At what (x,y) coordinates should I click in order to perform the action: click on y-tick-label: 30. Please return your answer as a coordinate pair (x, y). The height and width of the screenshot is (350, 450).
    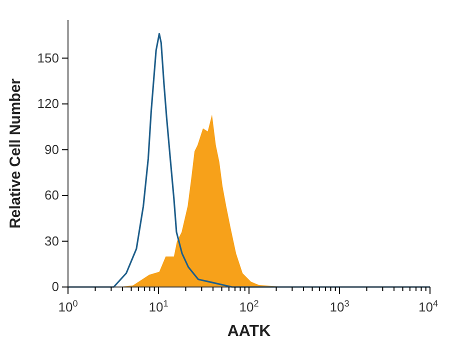
    Looking at the image, I should click on (51, 240).